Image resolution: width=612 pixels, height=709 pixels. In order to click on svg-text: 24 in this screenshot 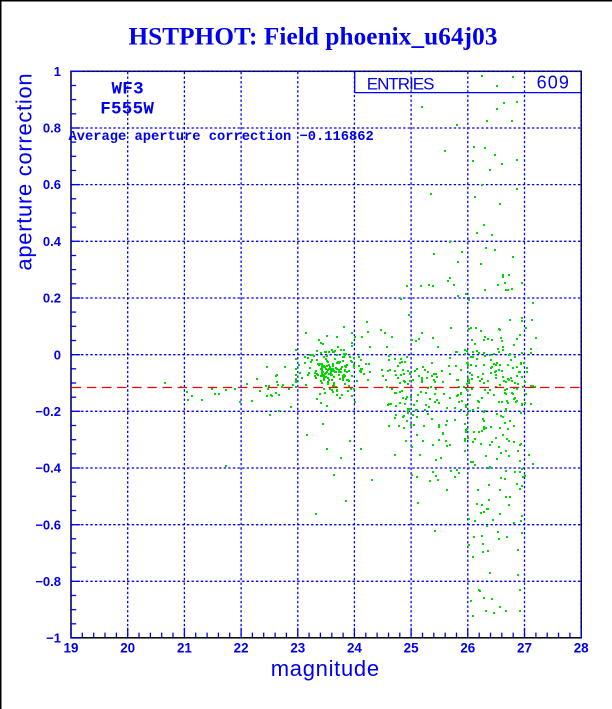, I will do `click(354, 647)`.